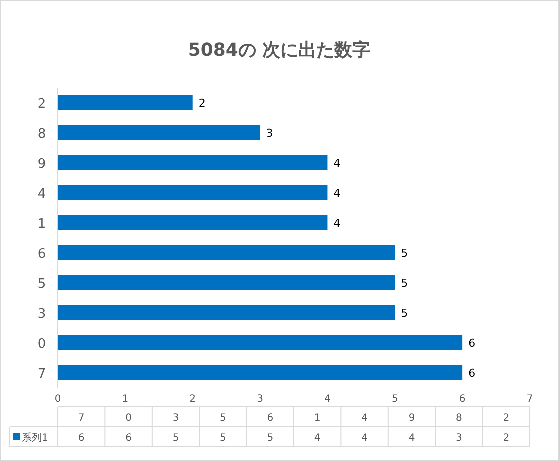 The height and width of the screenshot is (461, 559). Describe the element at coordinates (42, 134) in the screenshot. I see `y-tick-label: 8` at that location.